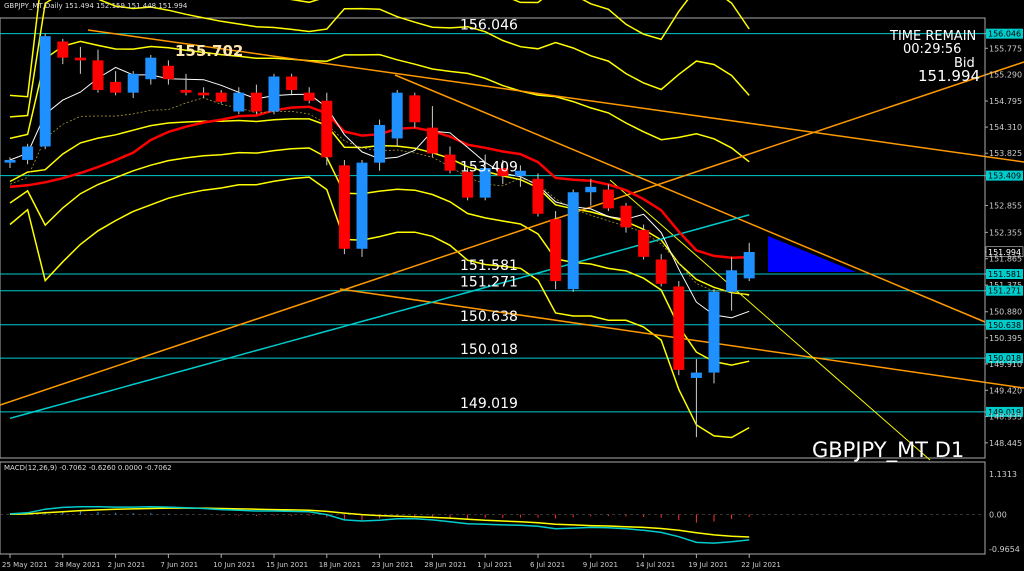 The height and width of the screenshot is (571, 1024). I want to click on x-tick-label: 6 Jul 2021, so click(547, 565).